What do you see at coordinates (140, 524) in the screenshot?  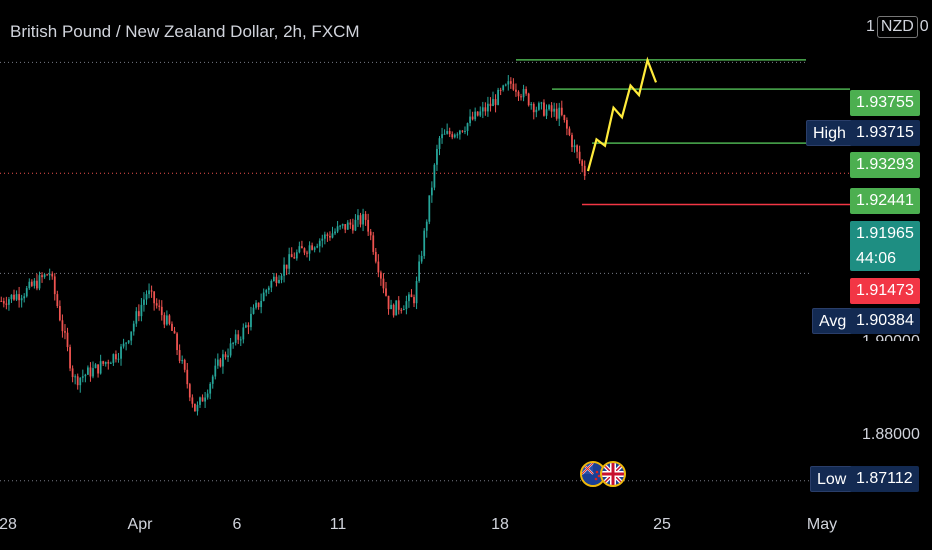 I see `x-tick-apr: Apr` at bounding box center [140, 524].